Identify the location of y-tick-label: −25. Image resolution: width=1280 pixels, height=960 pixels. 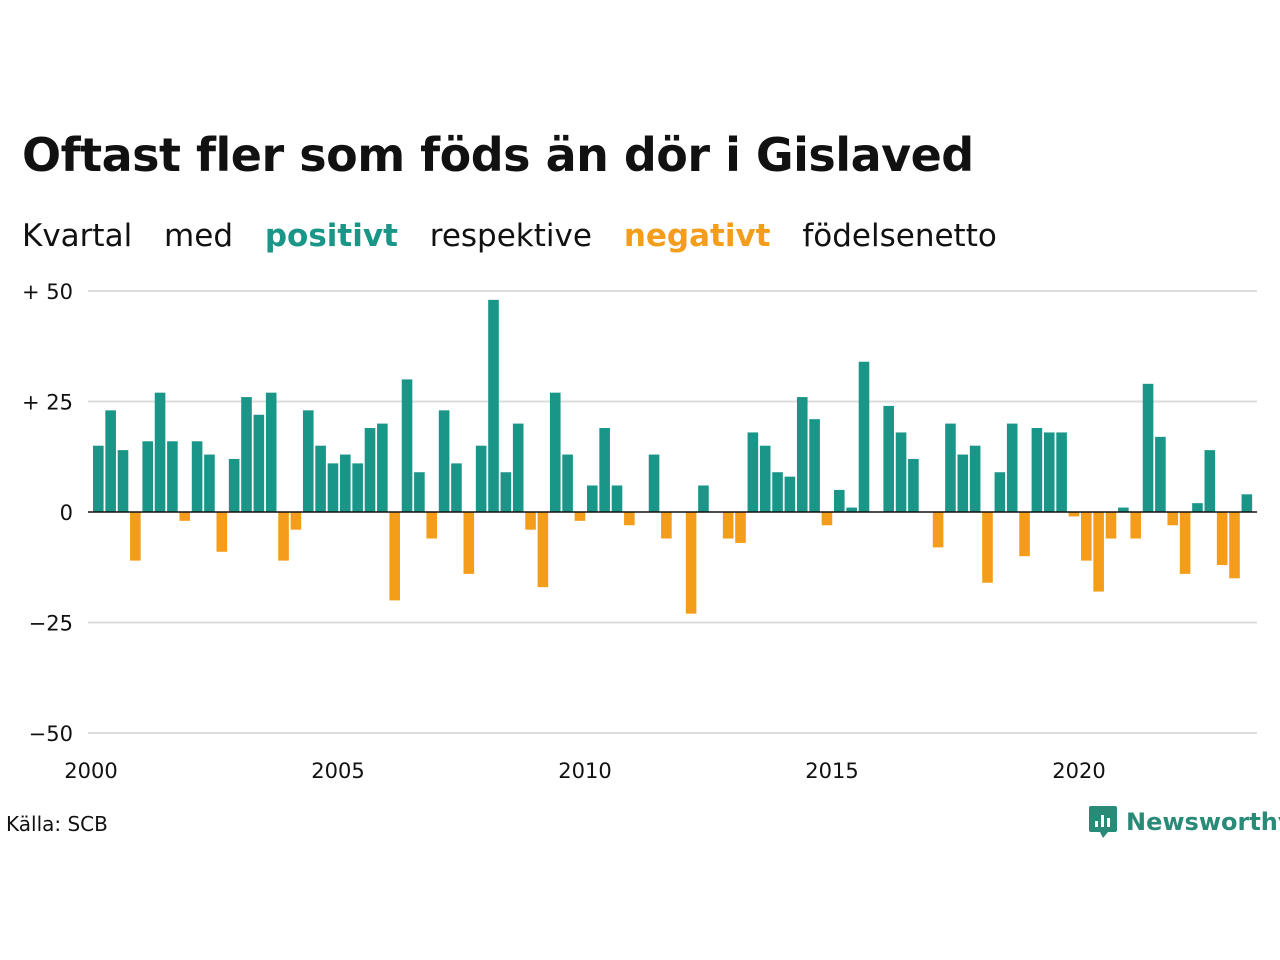
(51, 624).